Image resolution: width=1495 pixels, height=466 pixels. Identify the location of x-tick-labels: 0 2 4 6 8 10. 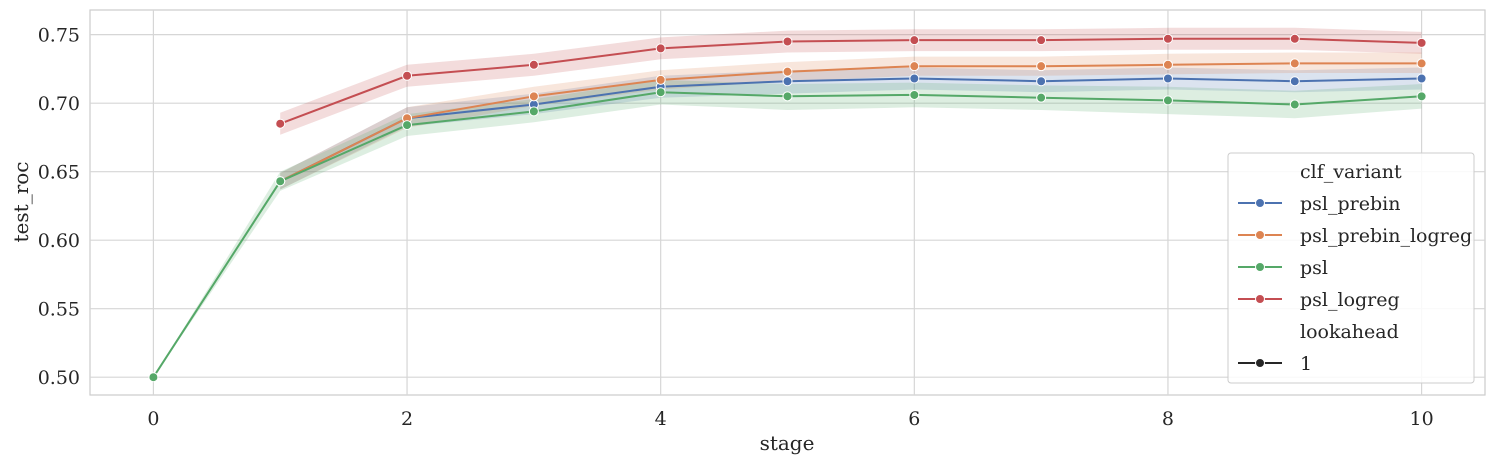
(790, 419).